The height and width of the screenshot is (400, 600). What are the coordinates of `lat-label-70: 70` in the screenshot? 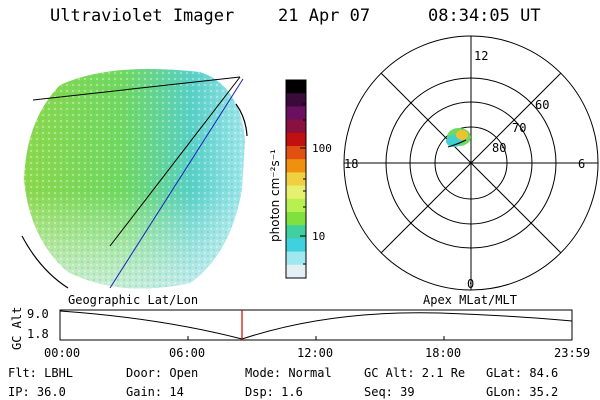 It's located at (519, 128).